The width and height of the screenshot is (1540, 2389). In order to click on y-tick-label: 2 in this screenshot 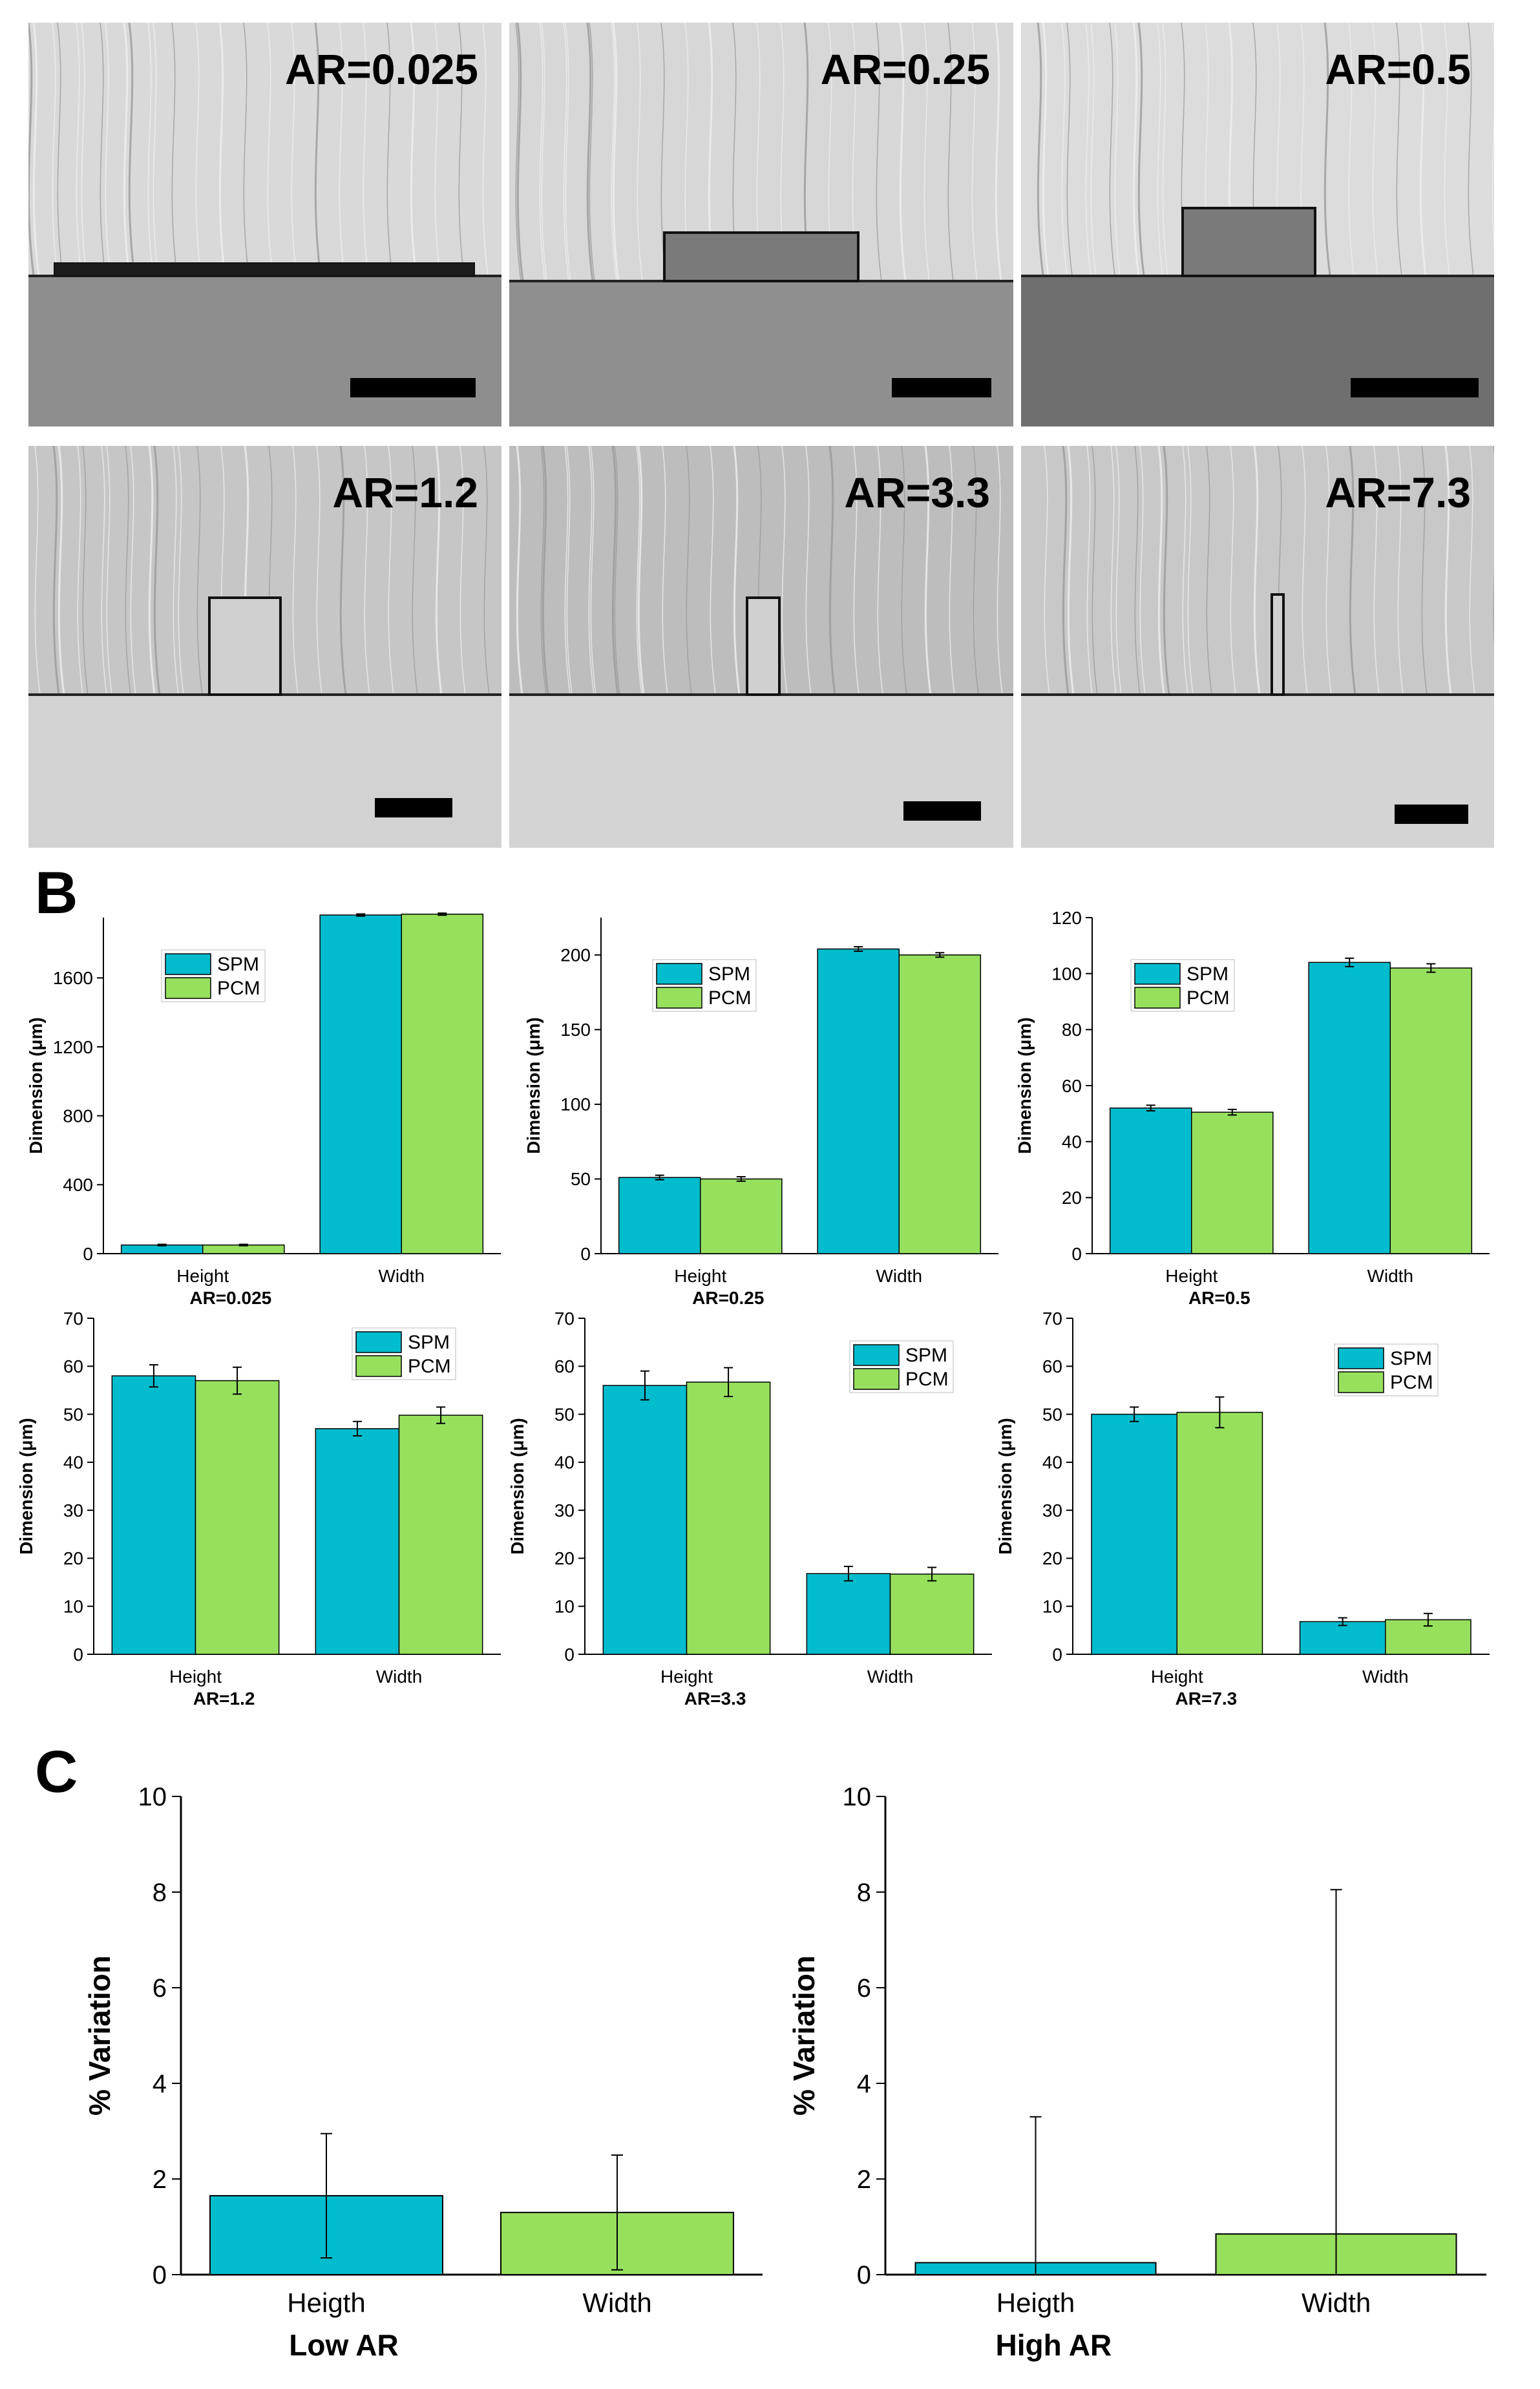, I will do `click(864, 2179)`.